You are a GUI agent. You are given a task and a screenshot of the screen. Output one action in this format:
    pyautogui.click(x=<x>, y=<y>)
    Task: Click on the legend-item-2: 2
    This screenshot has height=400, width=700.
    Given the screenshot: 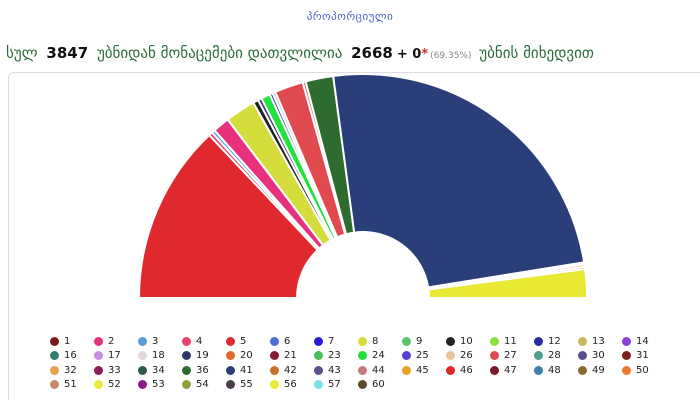 What is the action you would take?
    pyautogui.click(x=104, y=341)
    